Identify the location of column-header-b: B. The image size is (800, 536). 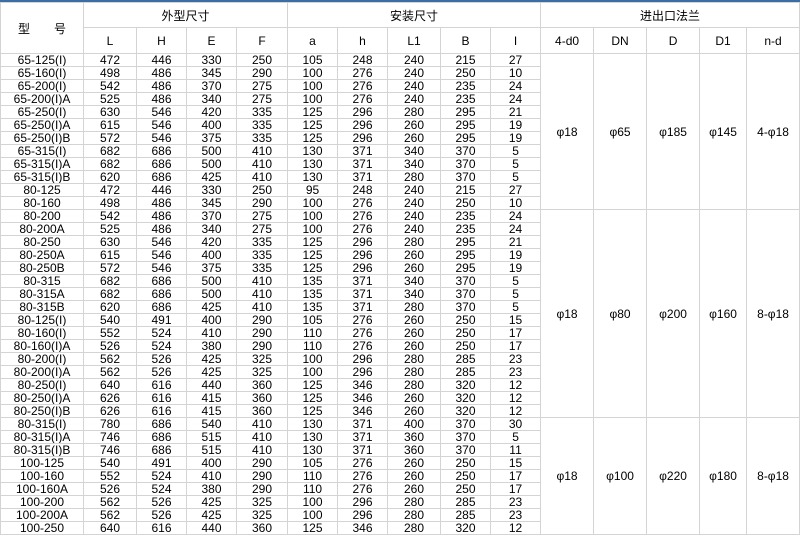
(466, 40).